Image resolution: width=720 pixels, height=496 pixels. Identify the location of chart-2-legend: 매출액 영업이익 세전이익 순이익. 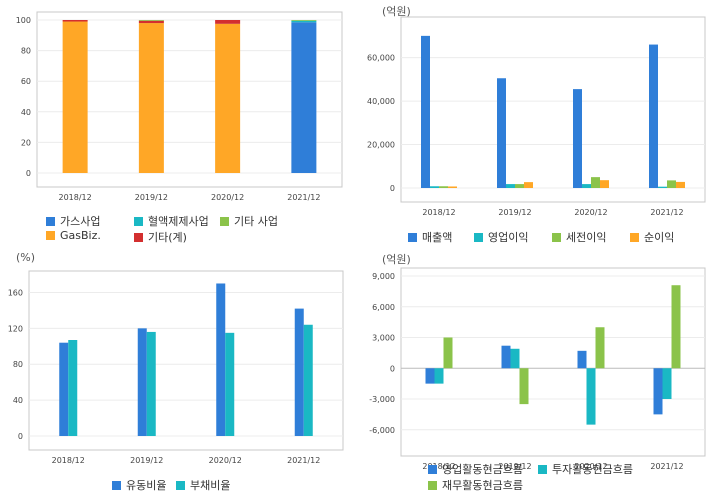
(558, 237).